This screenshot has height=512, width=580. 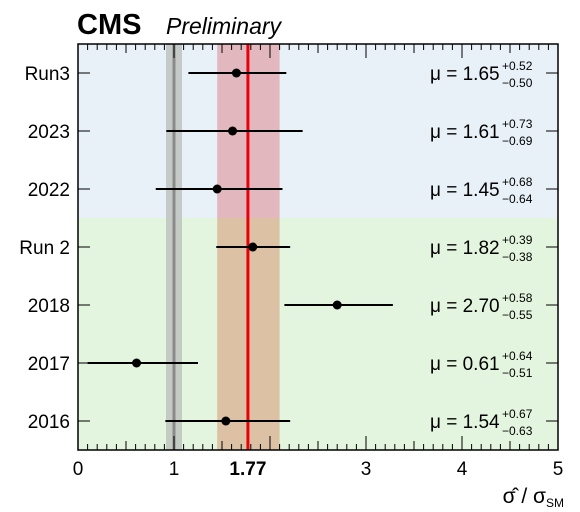 What do you see at coordinates (517, 66) in the screenshot?
I see `mu-up-0: +0.52` at bounding box center [517, 66].